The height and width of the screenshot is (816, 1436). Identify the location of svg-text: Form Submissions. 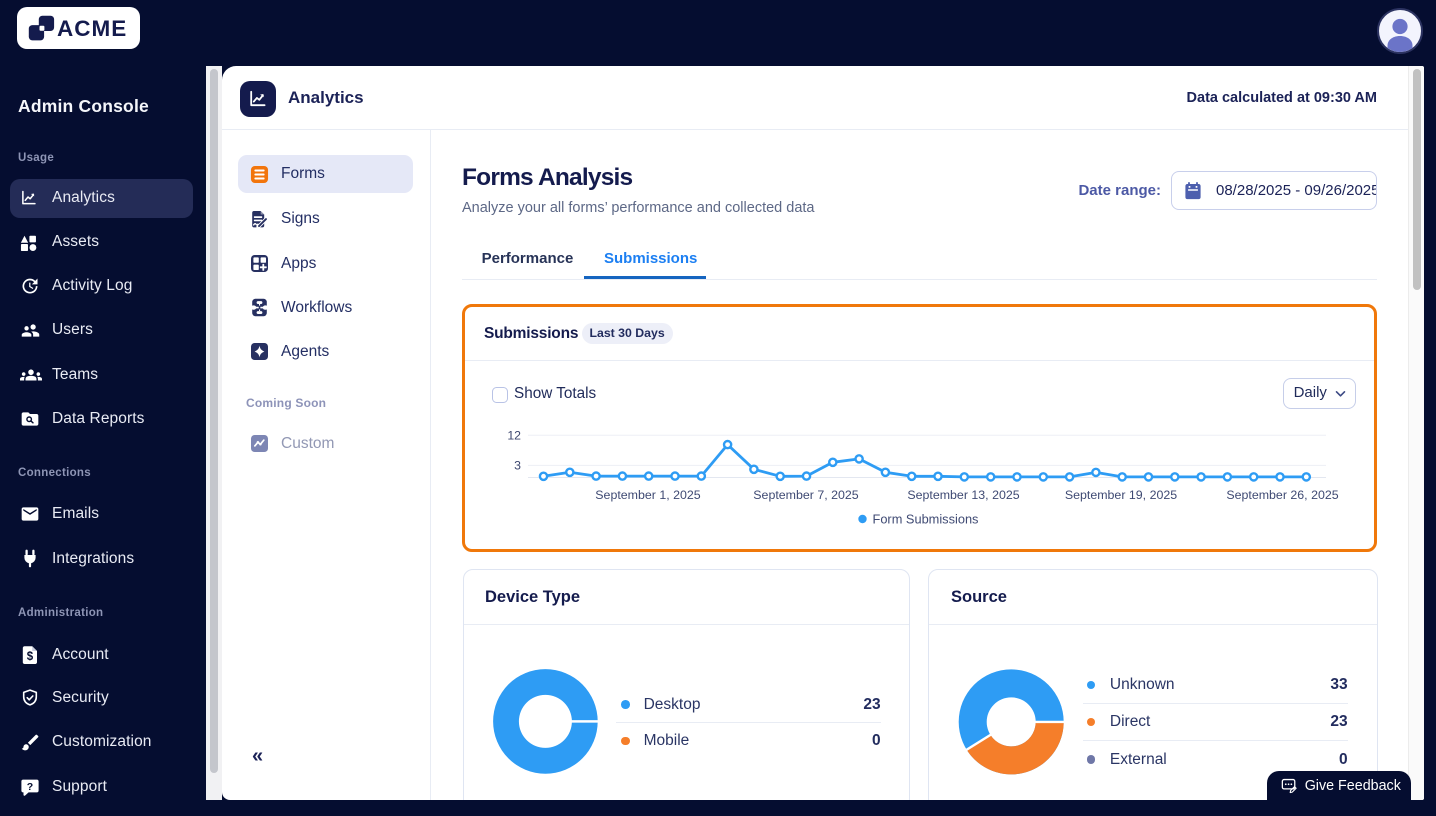
(926, 518).